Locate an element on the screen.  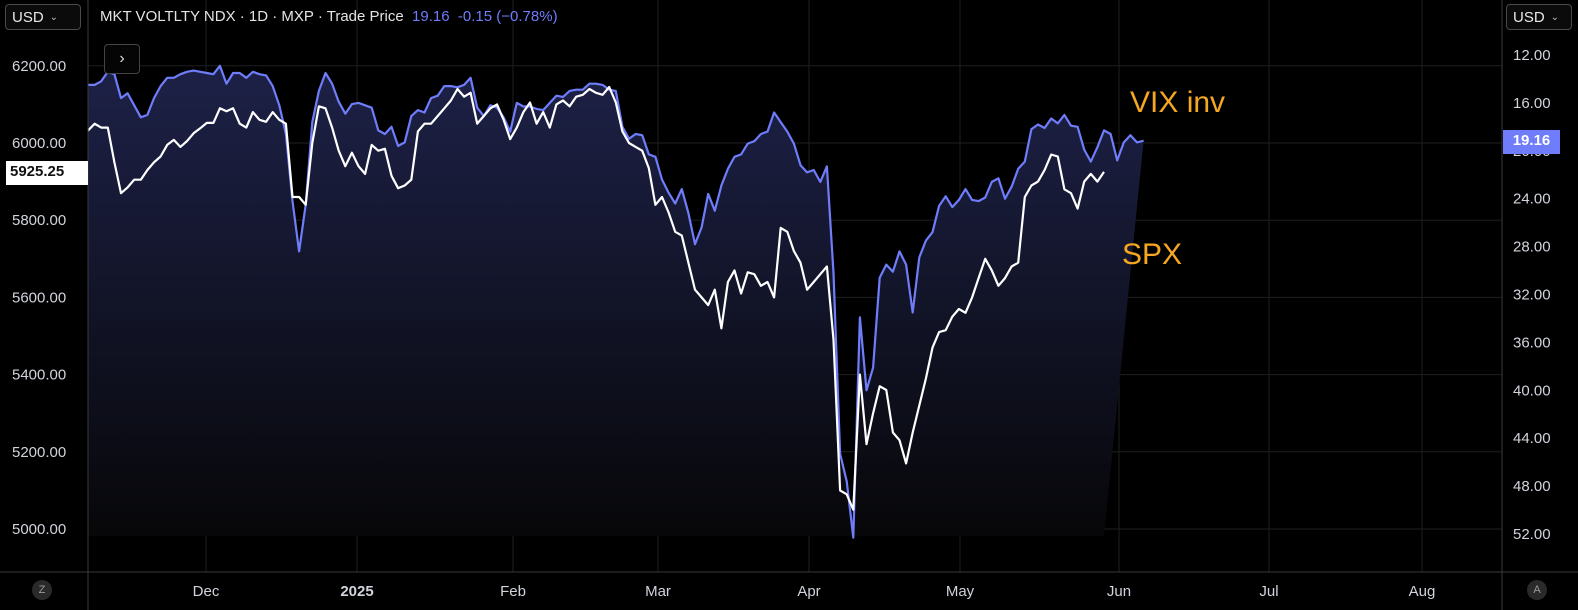
left-axis-tick-label: 5200.00 is located at coordinates (39, 452).